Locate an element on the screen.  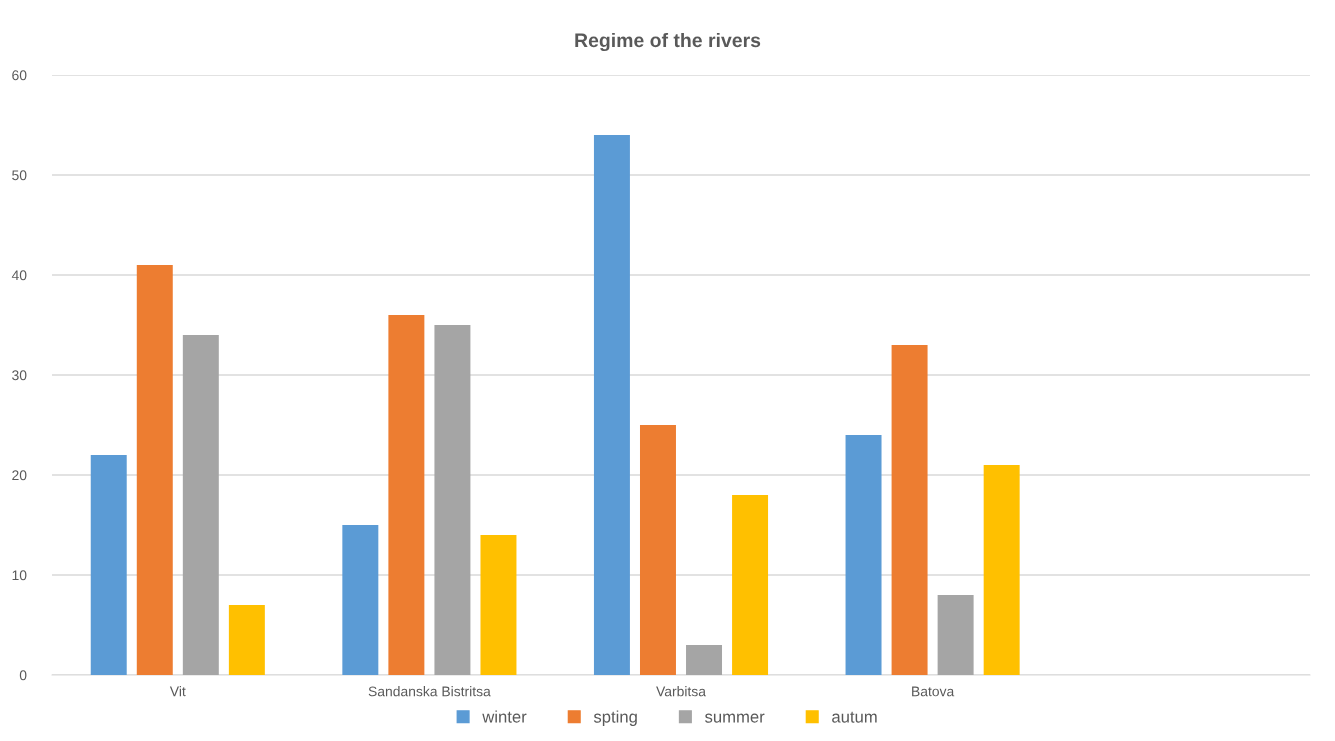
x-tick-label: Sandanska Bistritsa is located at coordinates (429, 691).